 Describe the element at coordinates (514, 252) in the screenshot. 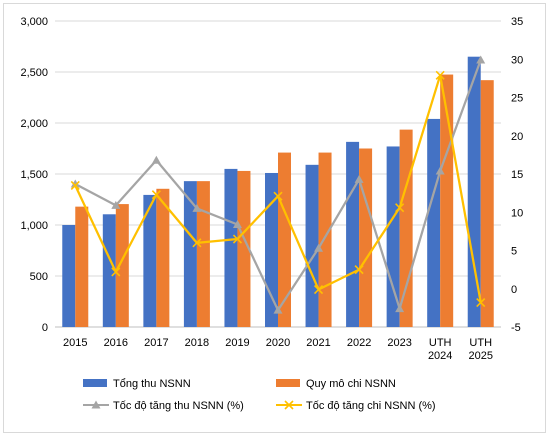

I see `right-tick-label: 5` at that location.